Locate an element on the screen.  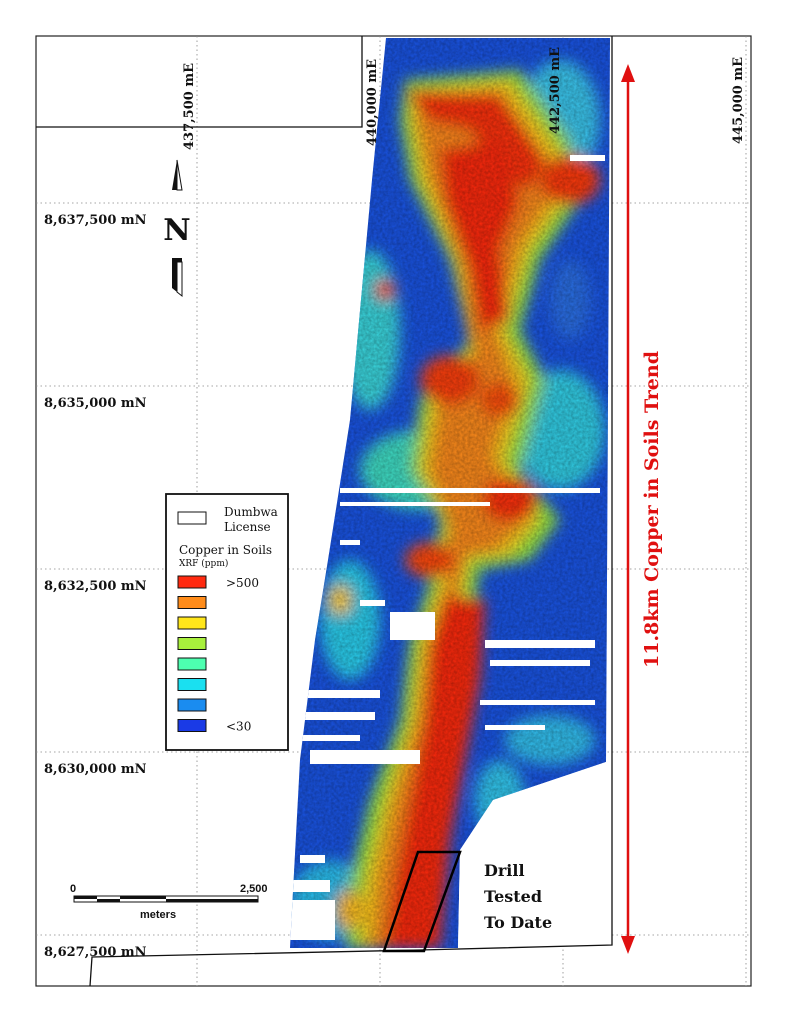
scale-bar-end: 2,500 is located at coordinates (254, 889).